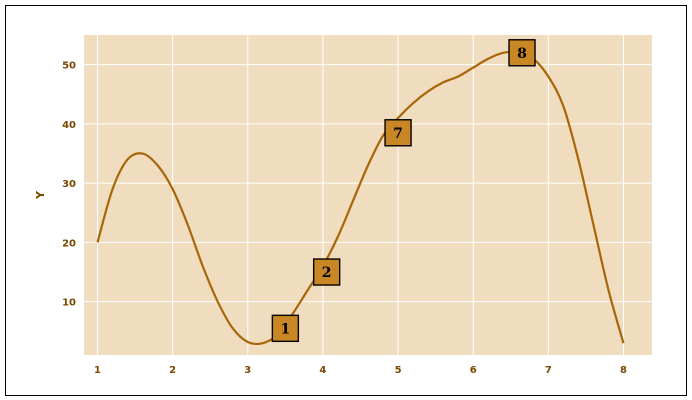 Image resolution: width=692 pixels, height=400 pixels. I want to click on y-tick-label: 20, so click(69, 243).